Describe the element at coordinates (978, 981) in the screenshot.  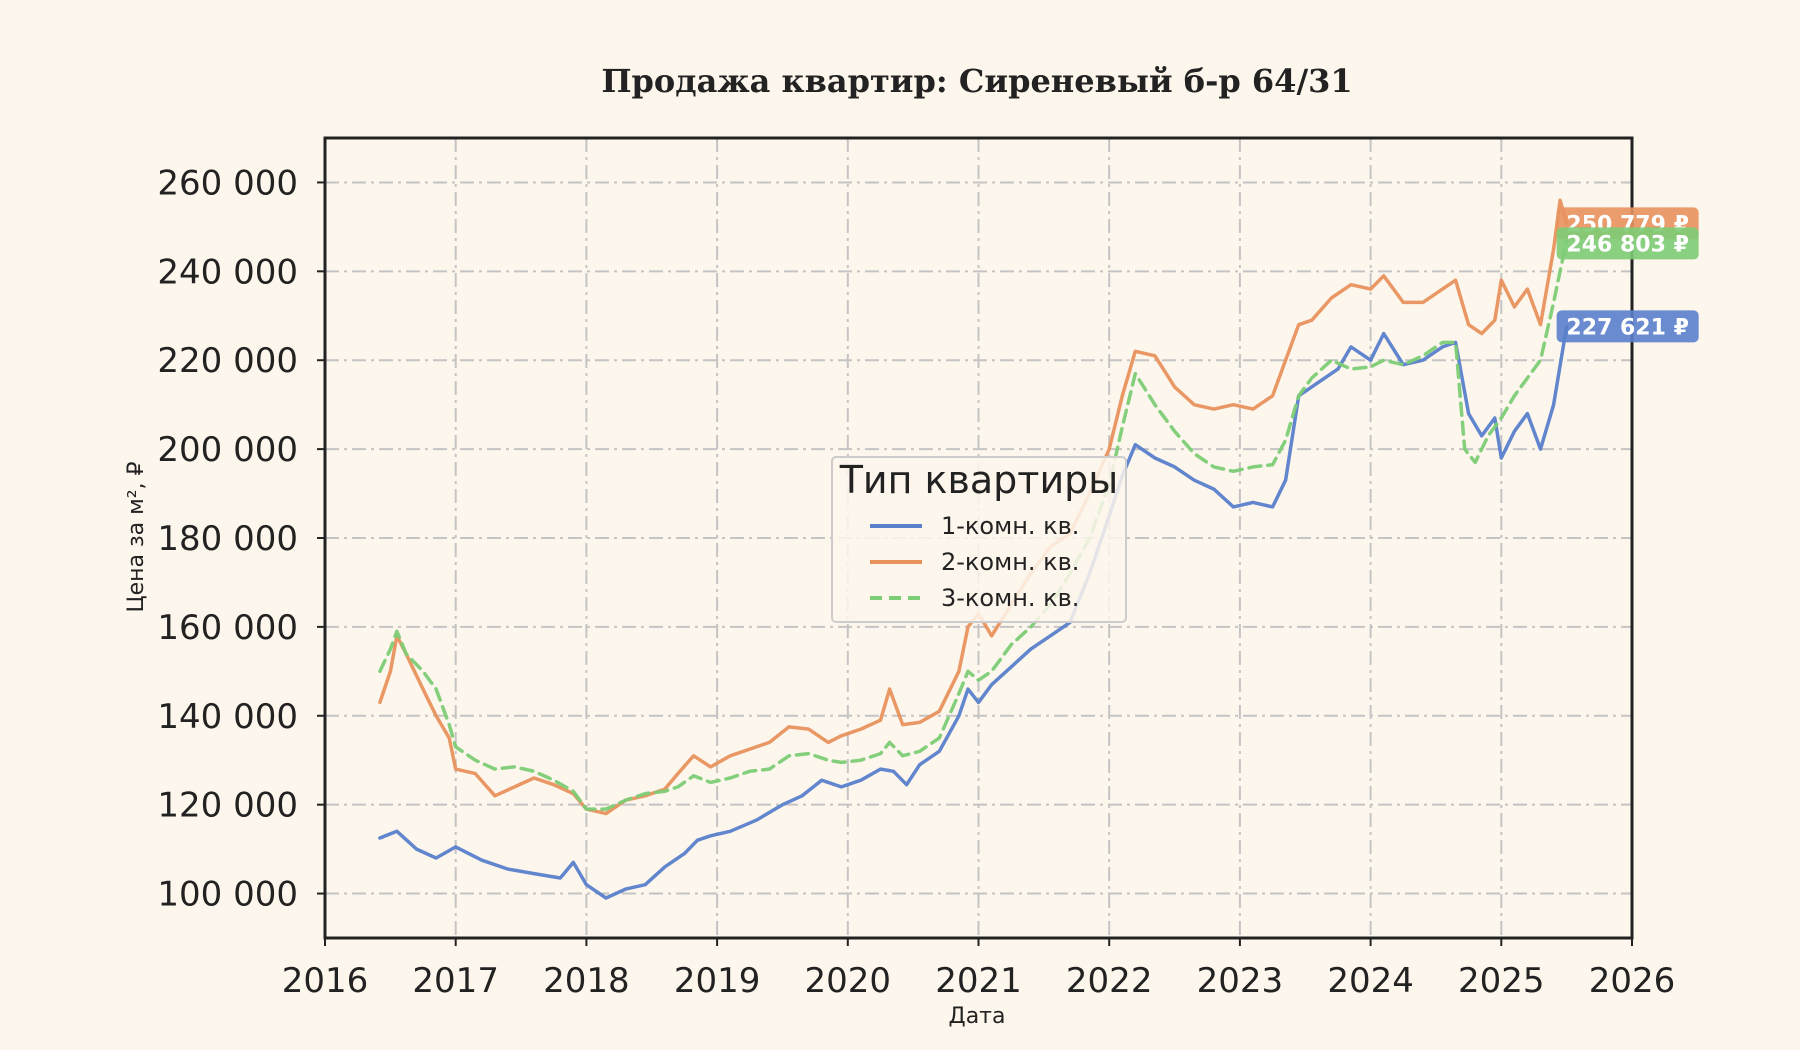
I see `x-tick-label: 2021` at that location.